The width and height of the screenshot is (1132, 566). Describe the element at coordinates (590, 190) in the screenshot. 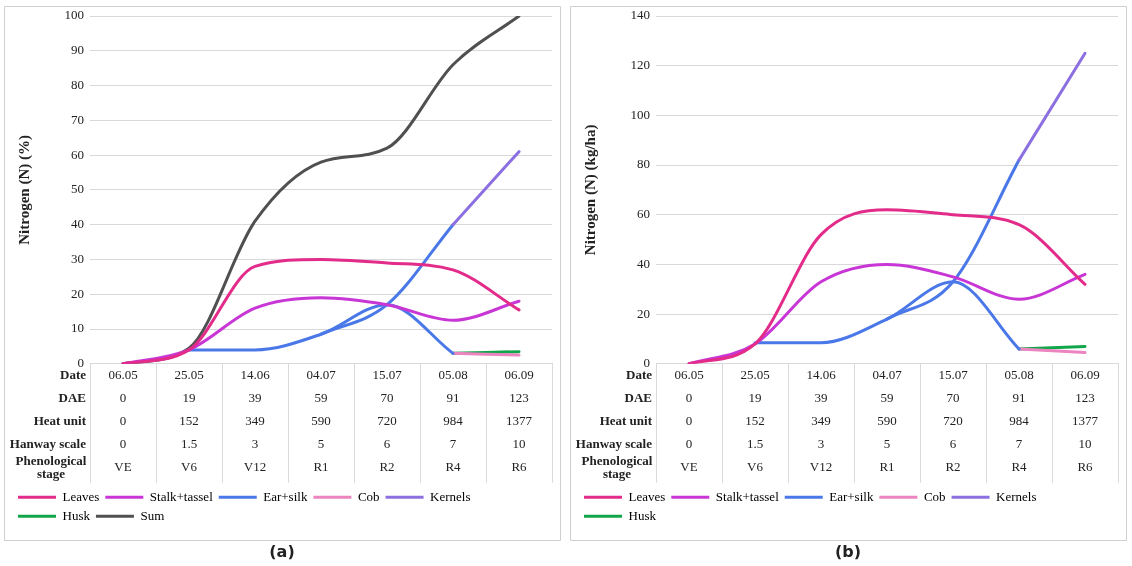

I see `y-axis-title: Nitrogen (N) (kg/ha)` at that location.